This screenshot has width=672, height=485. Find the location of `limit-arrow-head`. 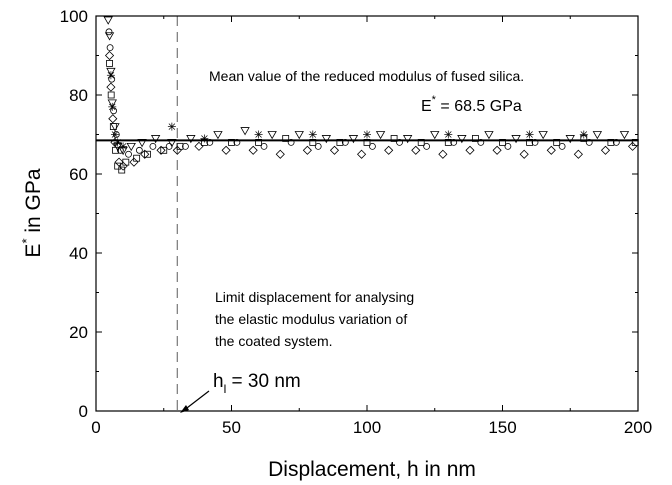

limit-arrow-head is located at coordinates (184, 409).